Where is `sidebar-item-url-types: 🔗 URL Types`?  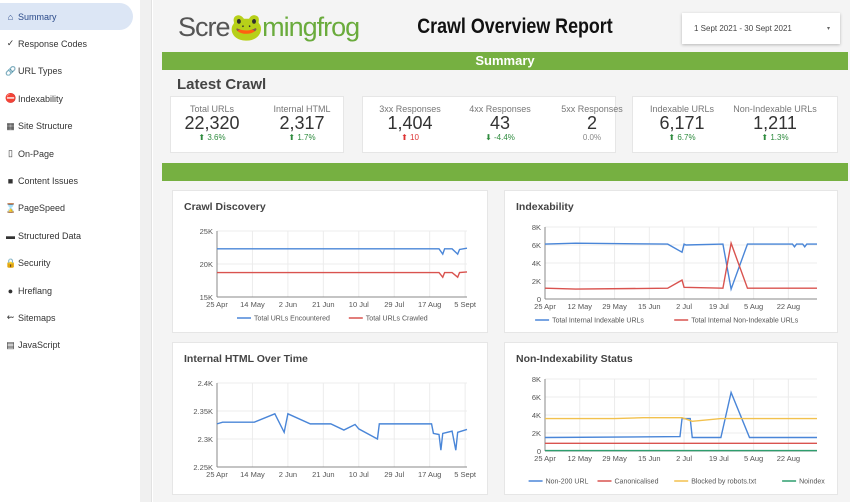 sidebar-item-url-types: 🔗 URL Types is located at coordinates (66, 71).